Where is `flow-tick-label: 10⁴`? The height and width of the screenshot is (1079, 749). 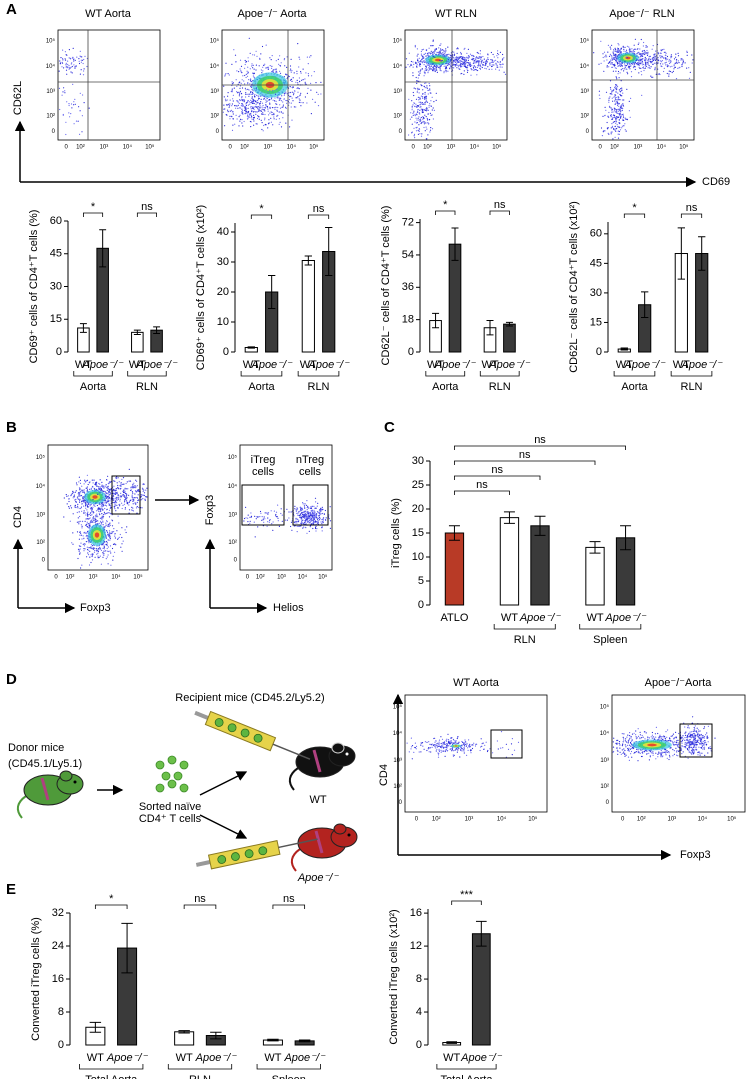
flow-tick-label: 10⁴ is located at coordinates (398, 66).